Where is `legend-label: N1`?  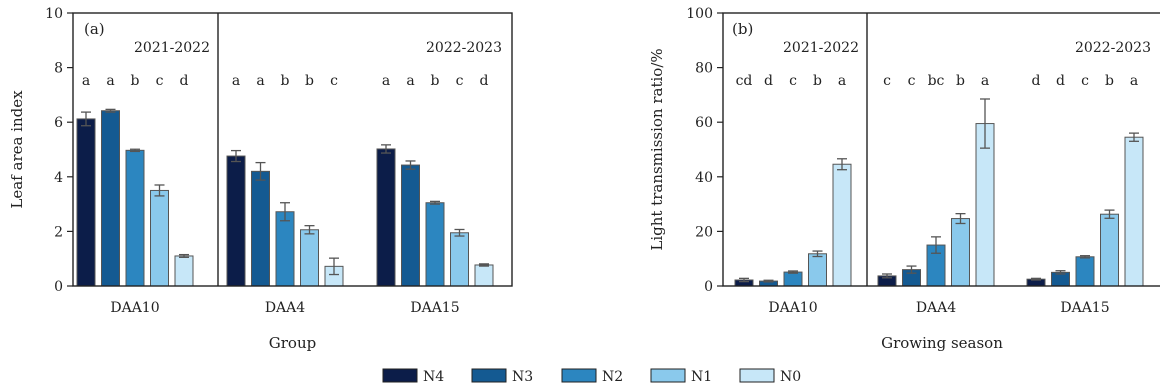 legend-label: N1 is located at coordinates (701, 377).